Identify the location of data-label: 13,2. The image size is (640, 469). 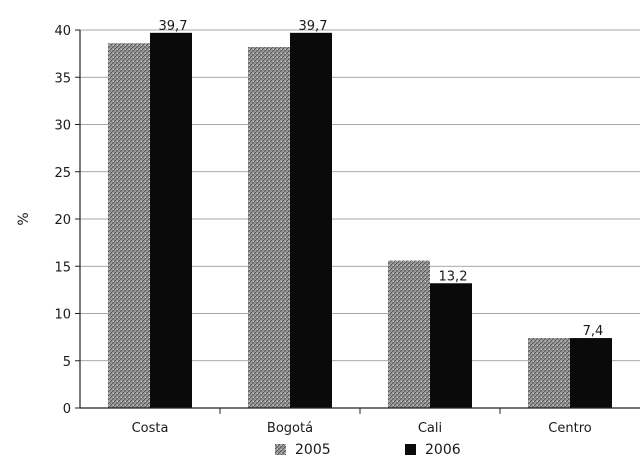
(453, 276).